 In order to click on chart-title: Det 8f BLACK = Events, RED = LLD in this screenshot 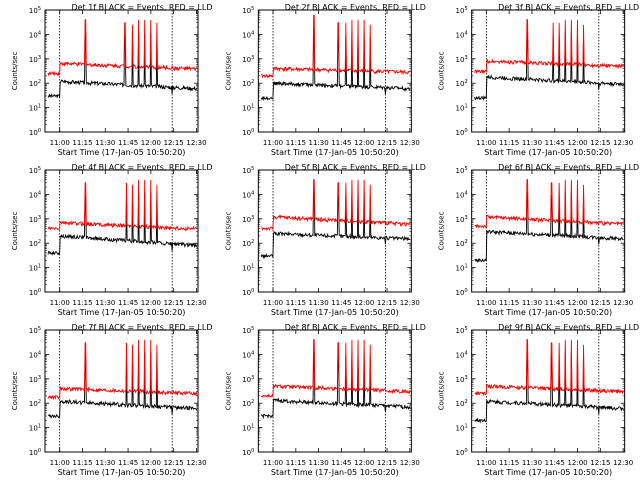, I will do `click(355, 327)`.